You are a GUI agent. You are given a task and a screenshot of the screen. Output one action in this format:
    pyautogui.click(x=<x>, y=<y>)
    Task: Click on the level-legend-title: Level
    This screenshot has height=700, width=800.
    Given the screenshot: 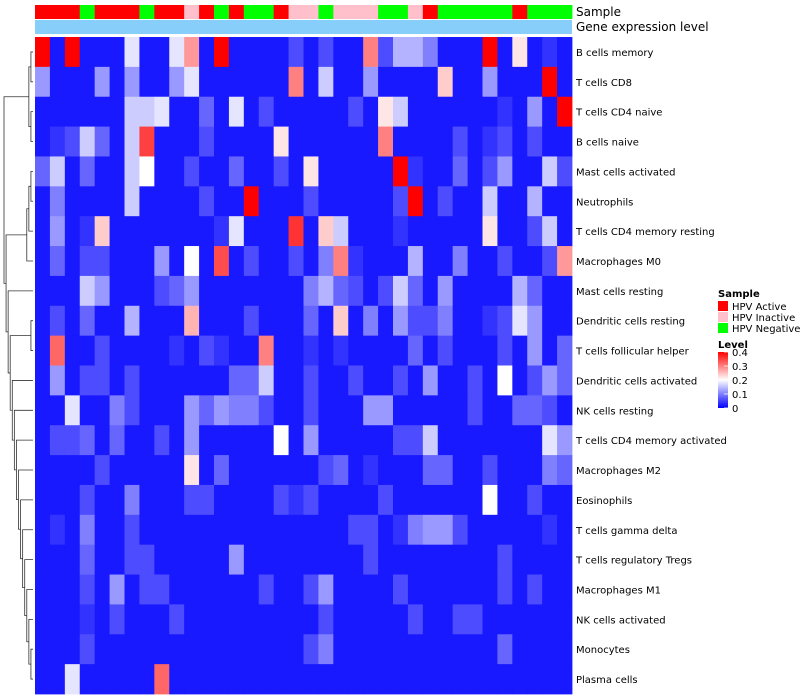 What is the action you would take?
    pyautogui.click(x=733, y=345)
    